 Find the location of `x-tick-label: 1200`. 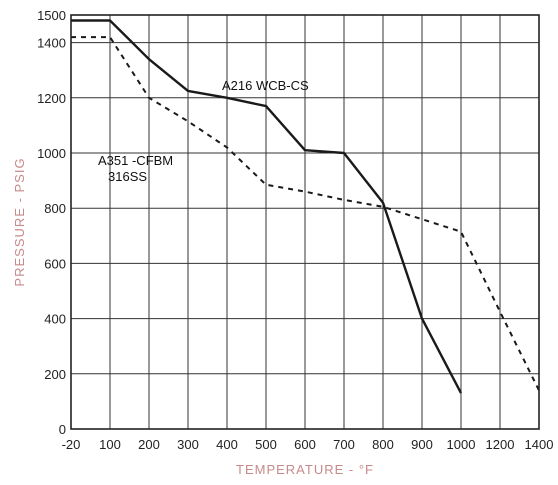

x-tick-label: 1200 is located at coordinates (500, 444).